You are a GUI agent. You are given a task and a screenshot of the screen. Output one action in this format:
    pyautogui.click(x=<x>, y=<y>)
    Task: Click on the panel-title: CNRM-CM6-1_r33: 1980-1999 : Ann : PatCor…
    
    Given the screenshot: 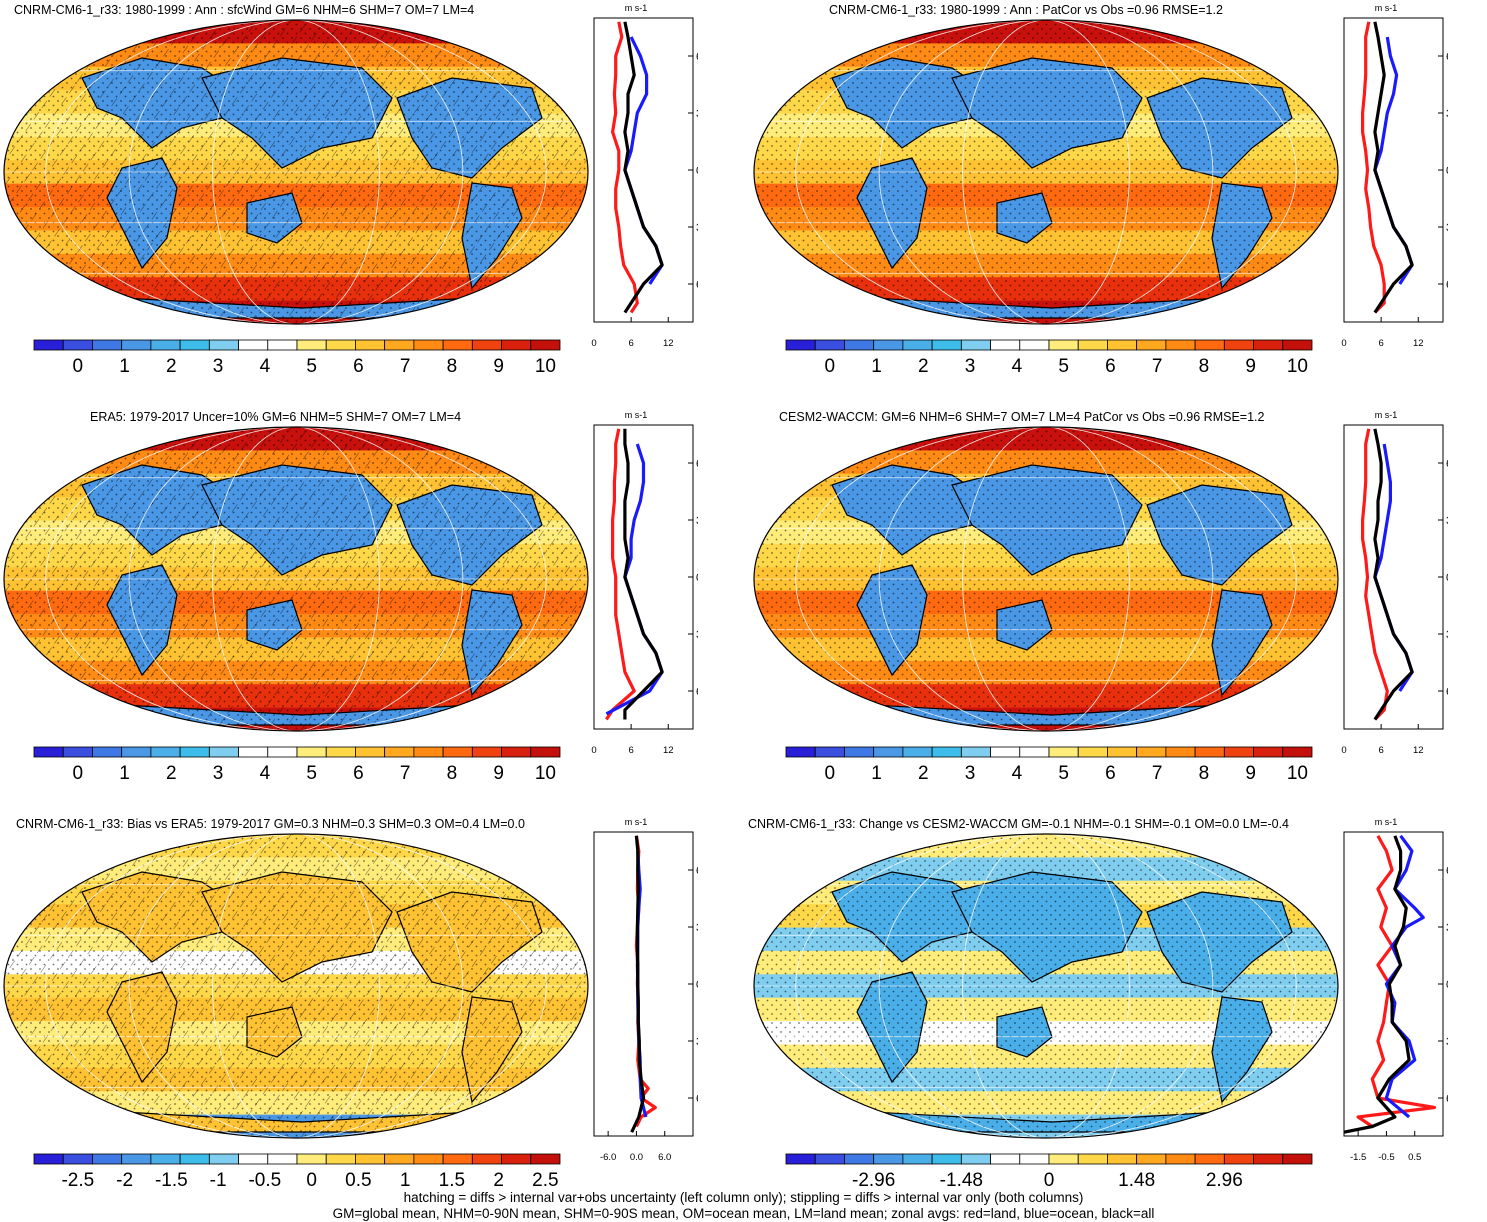 What is the action you would take?
    pyautogui.click(x=1026, y=10)
    